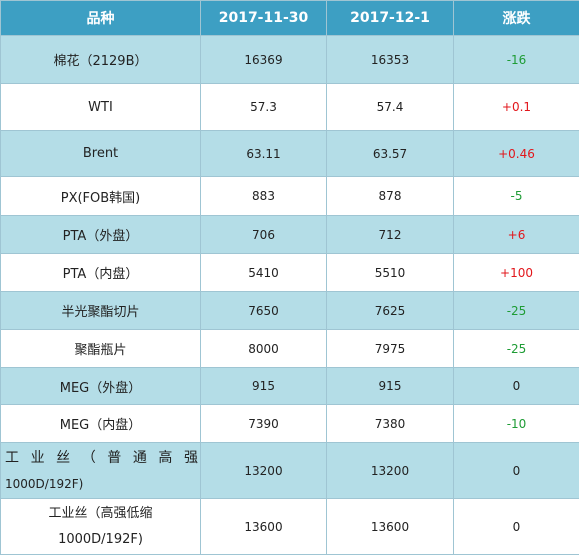 The width and height of the screenshot is (579, 555). Describe the element at coordinates (264, 235) in the screenshot. I see `price-date-1: 706` at that location.